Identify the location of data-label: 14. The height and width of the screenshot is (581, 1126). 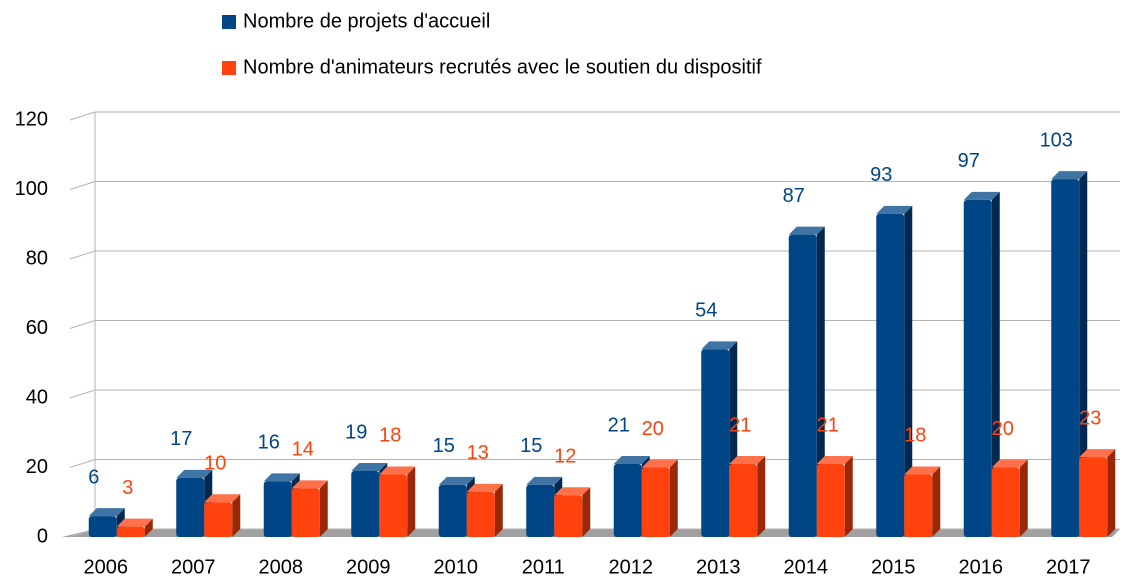
(303, 450).